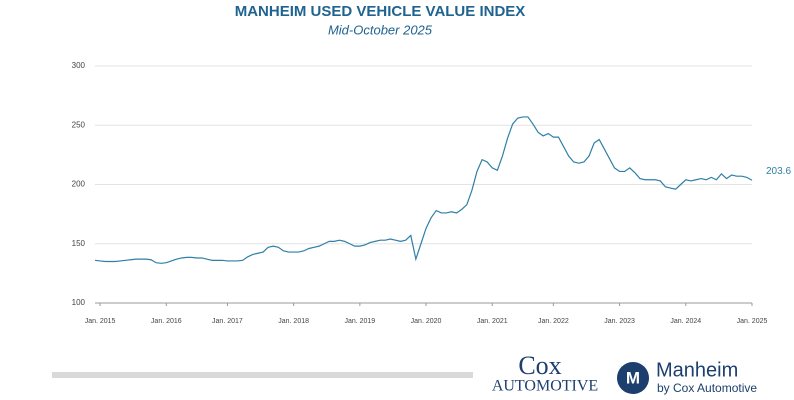  I want to click on end-value-label: 203.6, so click(778, 171).